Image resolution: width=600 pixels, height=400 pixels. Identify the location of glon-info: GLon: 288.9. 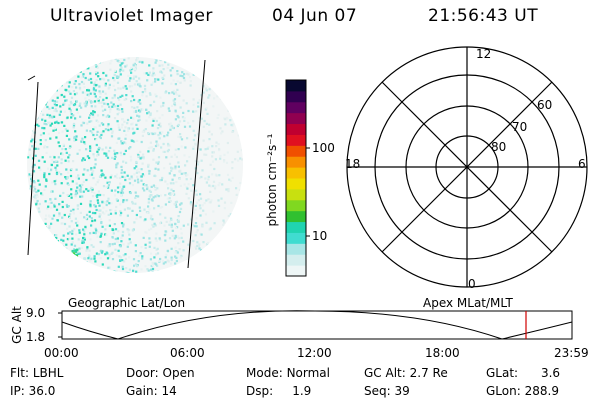
(522, 391).